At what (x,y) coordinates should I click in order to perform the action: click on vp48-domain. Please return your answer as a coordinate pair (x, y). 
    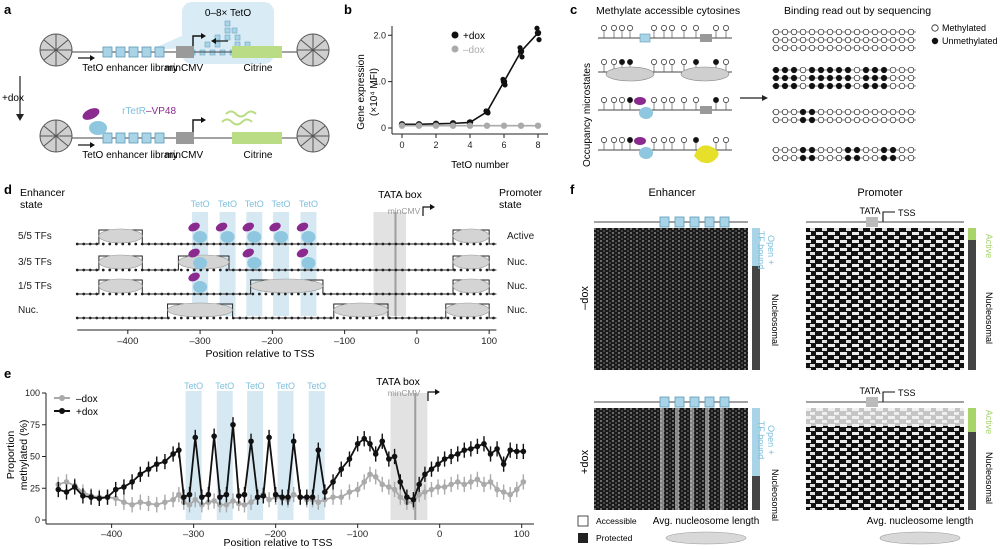
    Looking at the image, I should click on (91, 114).